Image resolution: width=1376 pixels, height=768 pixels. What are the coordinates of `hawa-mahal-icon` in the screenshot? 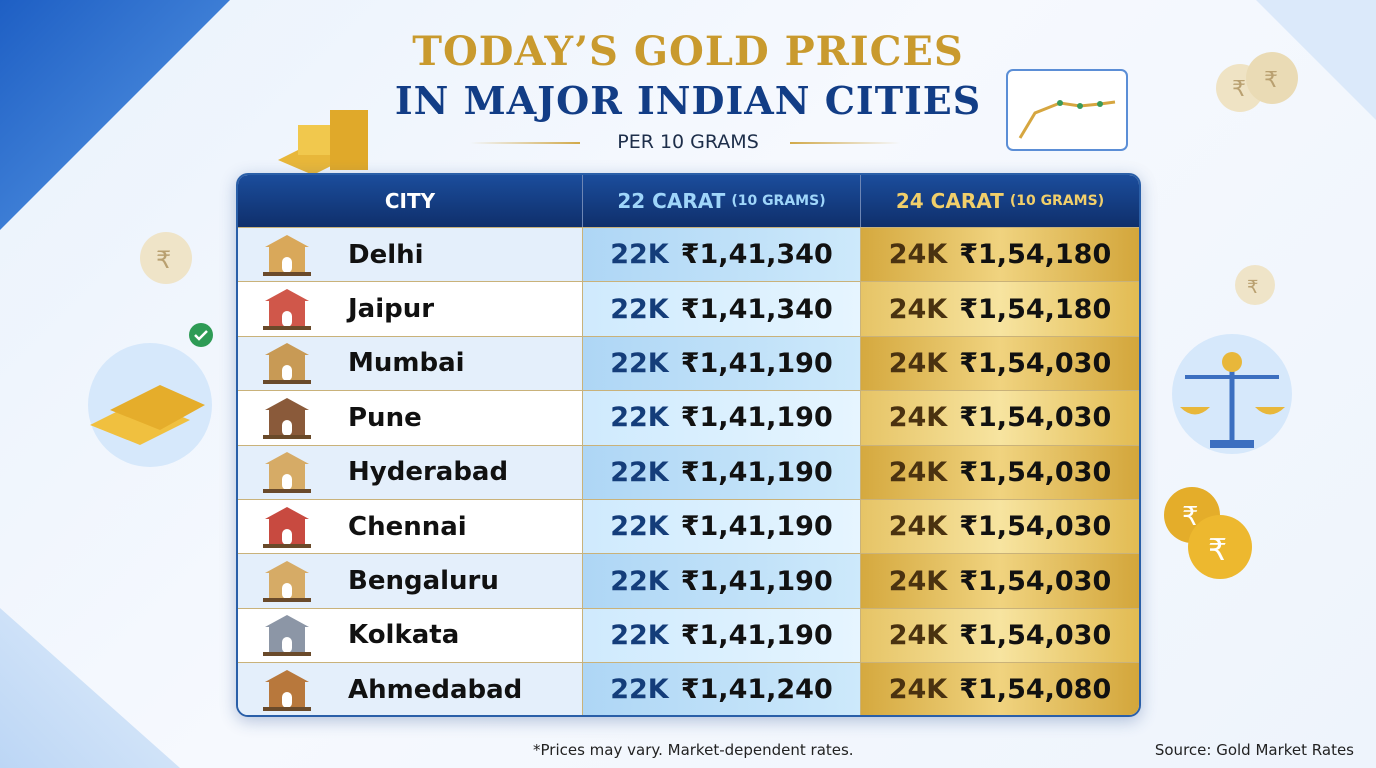 It's located at (287, 309).